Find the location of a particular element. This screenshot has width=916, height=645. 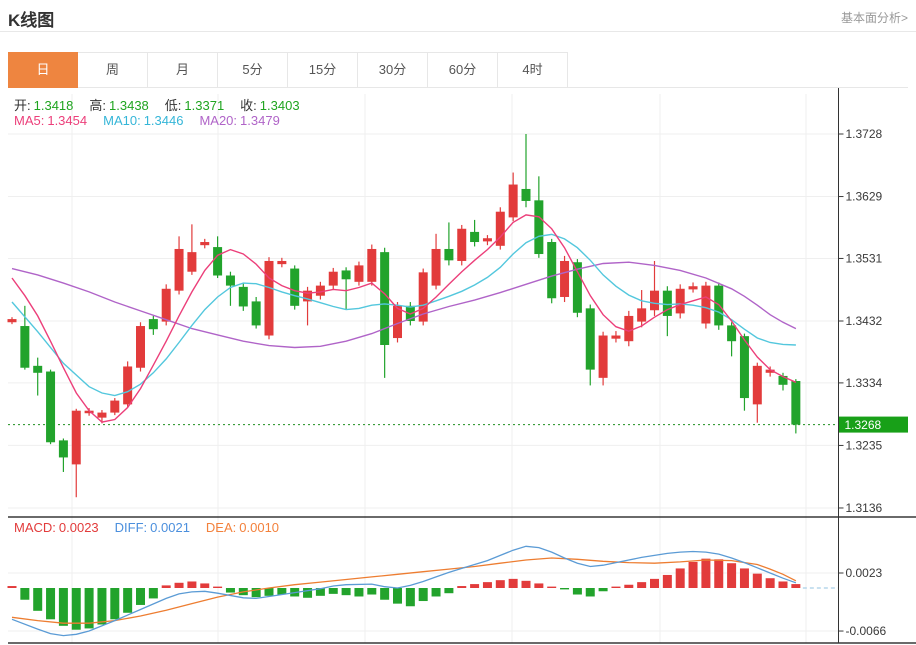

svg-text: 1.3531 is located at coordinates (864, 258).